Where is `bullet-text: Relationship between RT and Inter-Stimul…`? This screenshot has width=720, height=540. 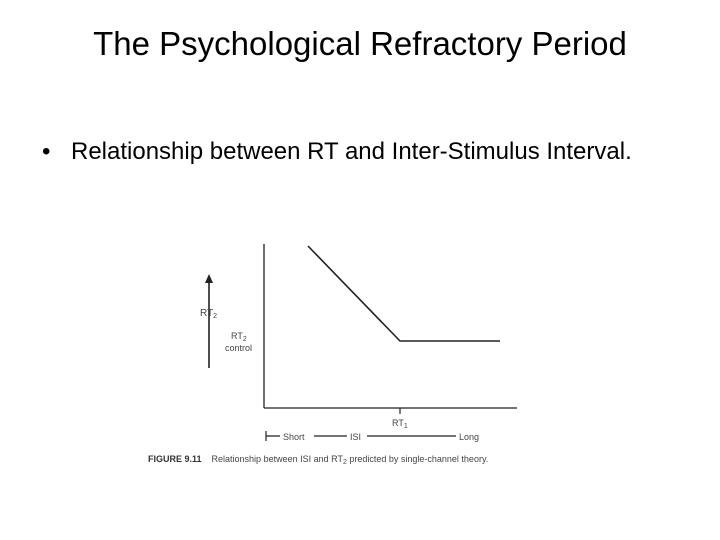
bullet-text: Relationship between RT and Inter-Stimul… is located at coordinates (351, 151).